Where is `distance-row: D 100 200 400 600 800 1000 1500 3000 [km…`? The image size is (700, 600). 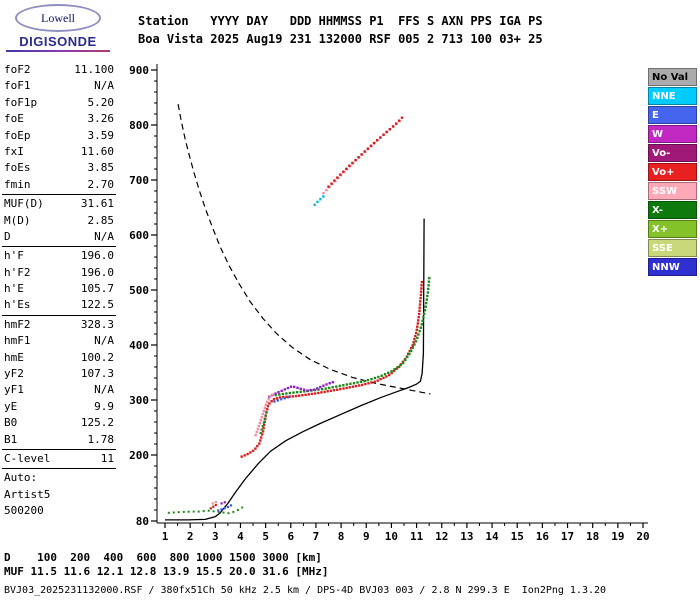 distance-row: D 100 200 400 600 800 1000 1500 3000 [km… is located at coordinates (163, 557).